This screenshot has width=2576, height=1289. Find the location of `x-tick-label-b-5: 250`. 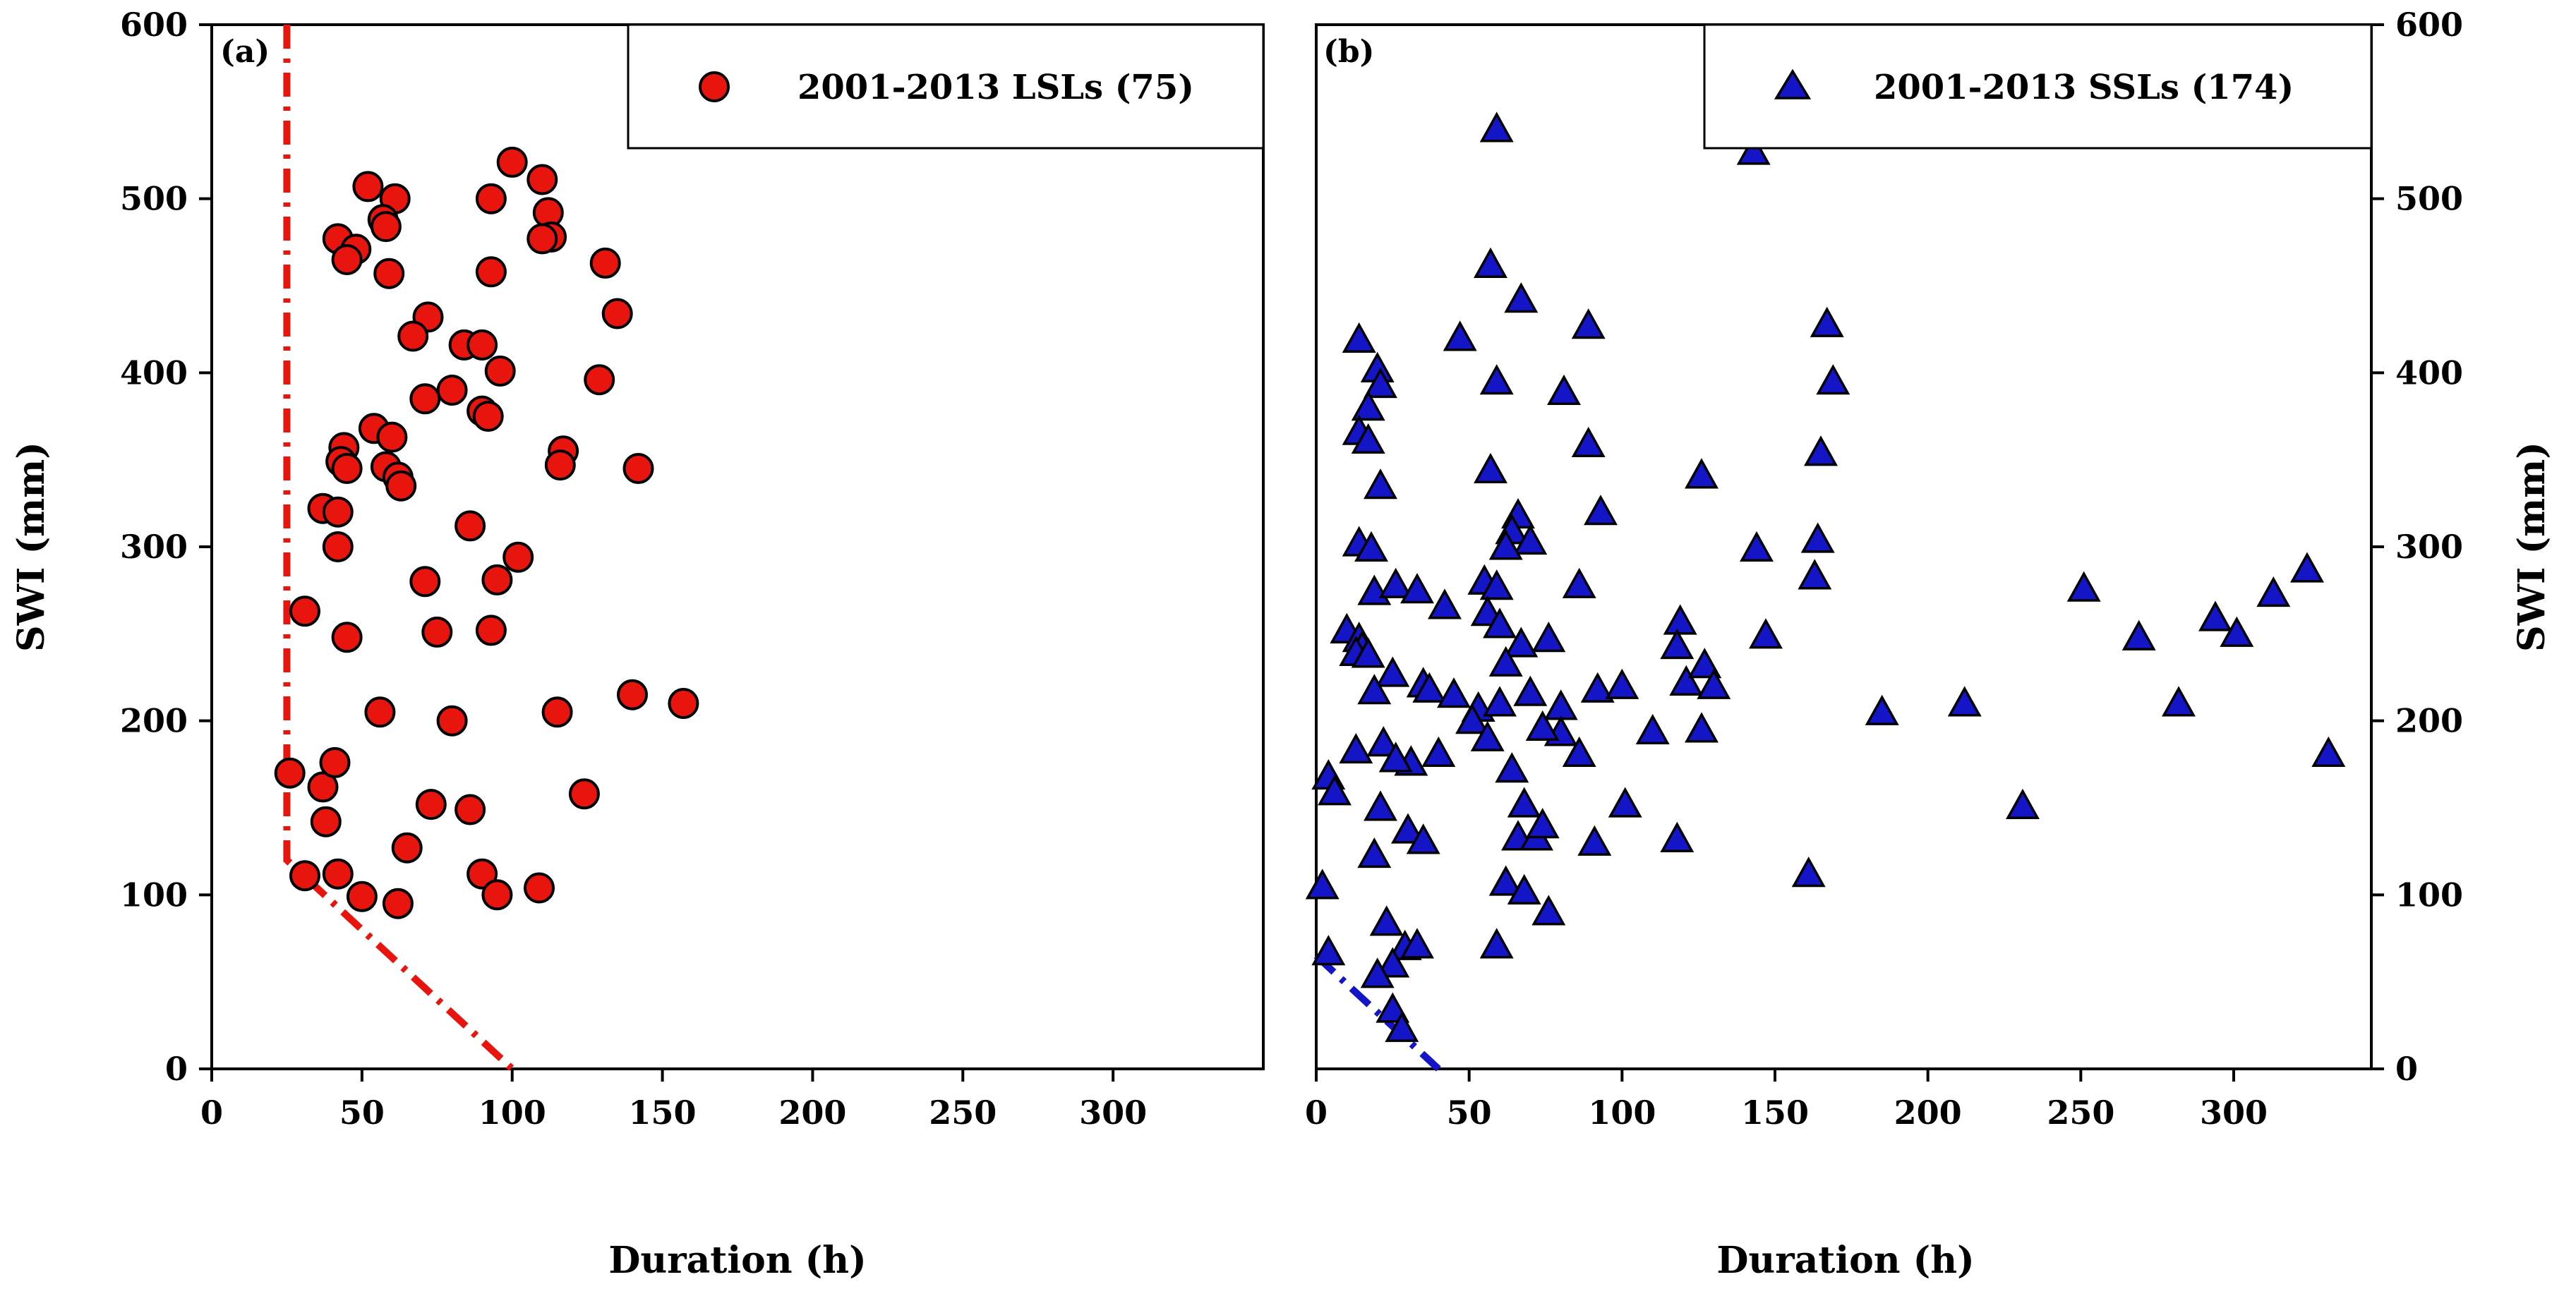

x-tick-label-b-5: 250 is located at coordinates (2080, 1113).